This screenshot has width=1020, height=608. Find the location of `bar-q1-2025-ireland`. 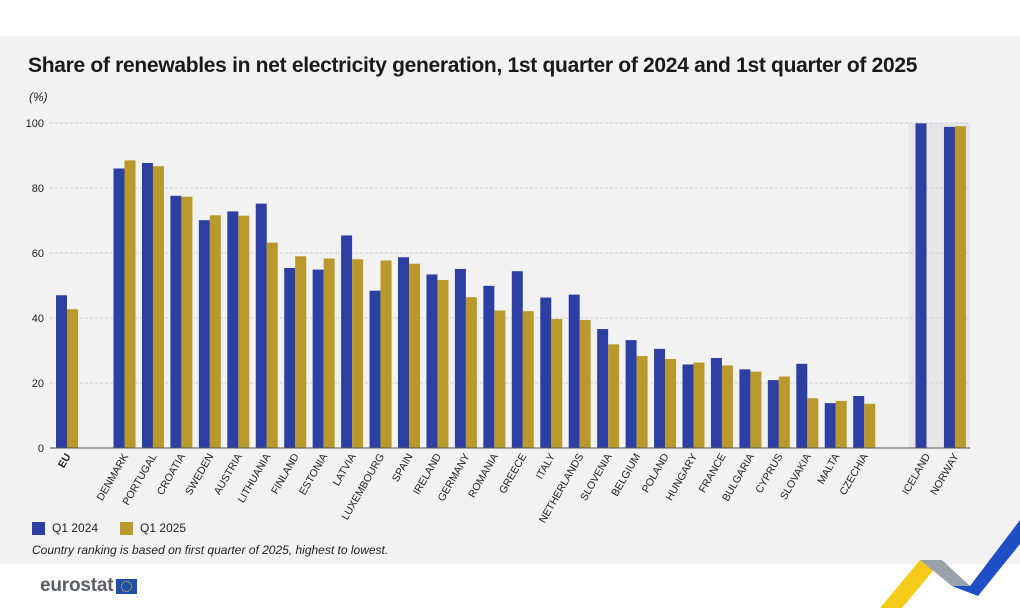

bar-q1-2025-ireland is located at coordinates (443, 363).